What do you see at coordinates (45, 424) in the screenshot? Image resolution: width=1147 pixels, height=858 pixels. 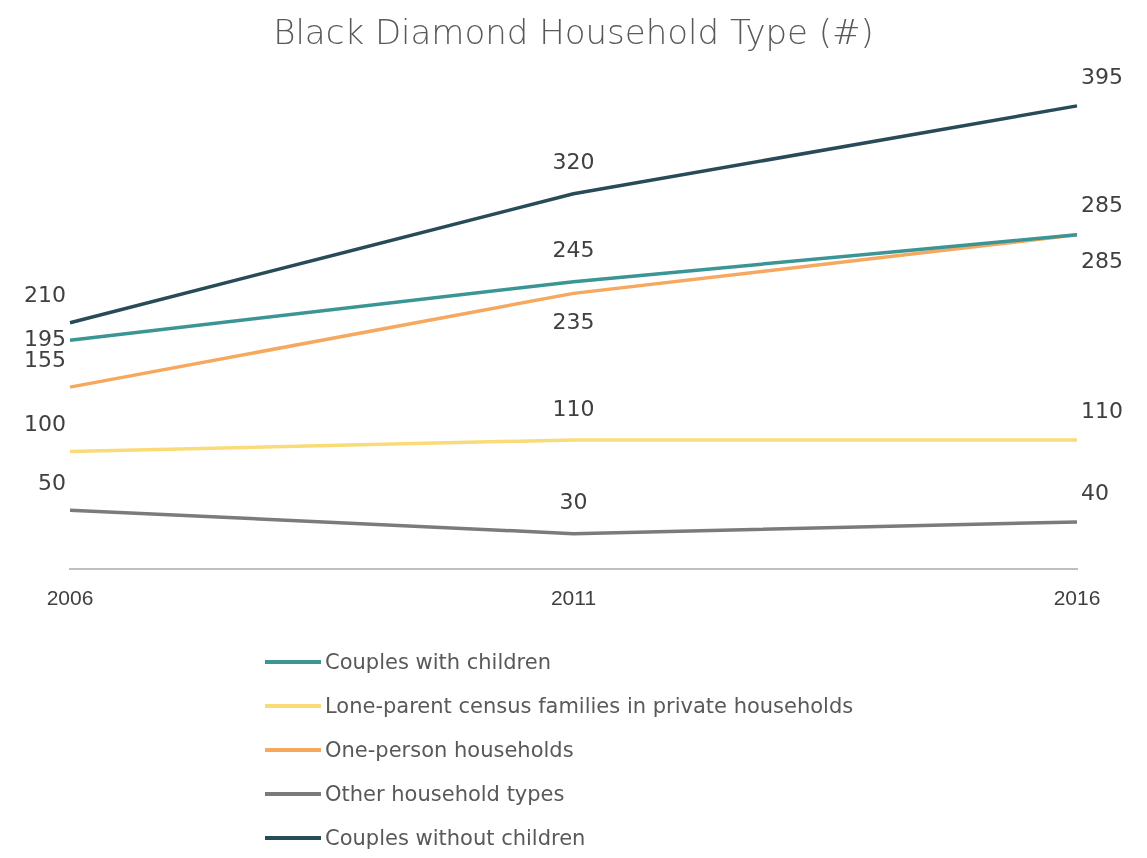 I see `data-label: 100` at bounding box center [45, 424].